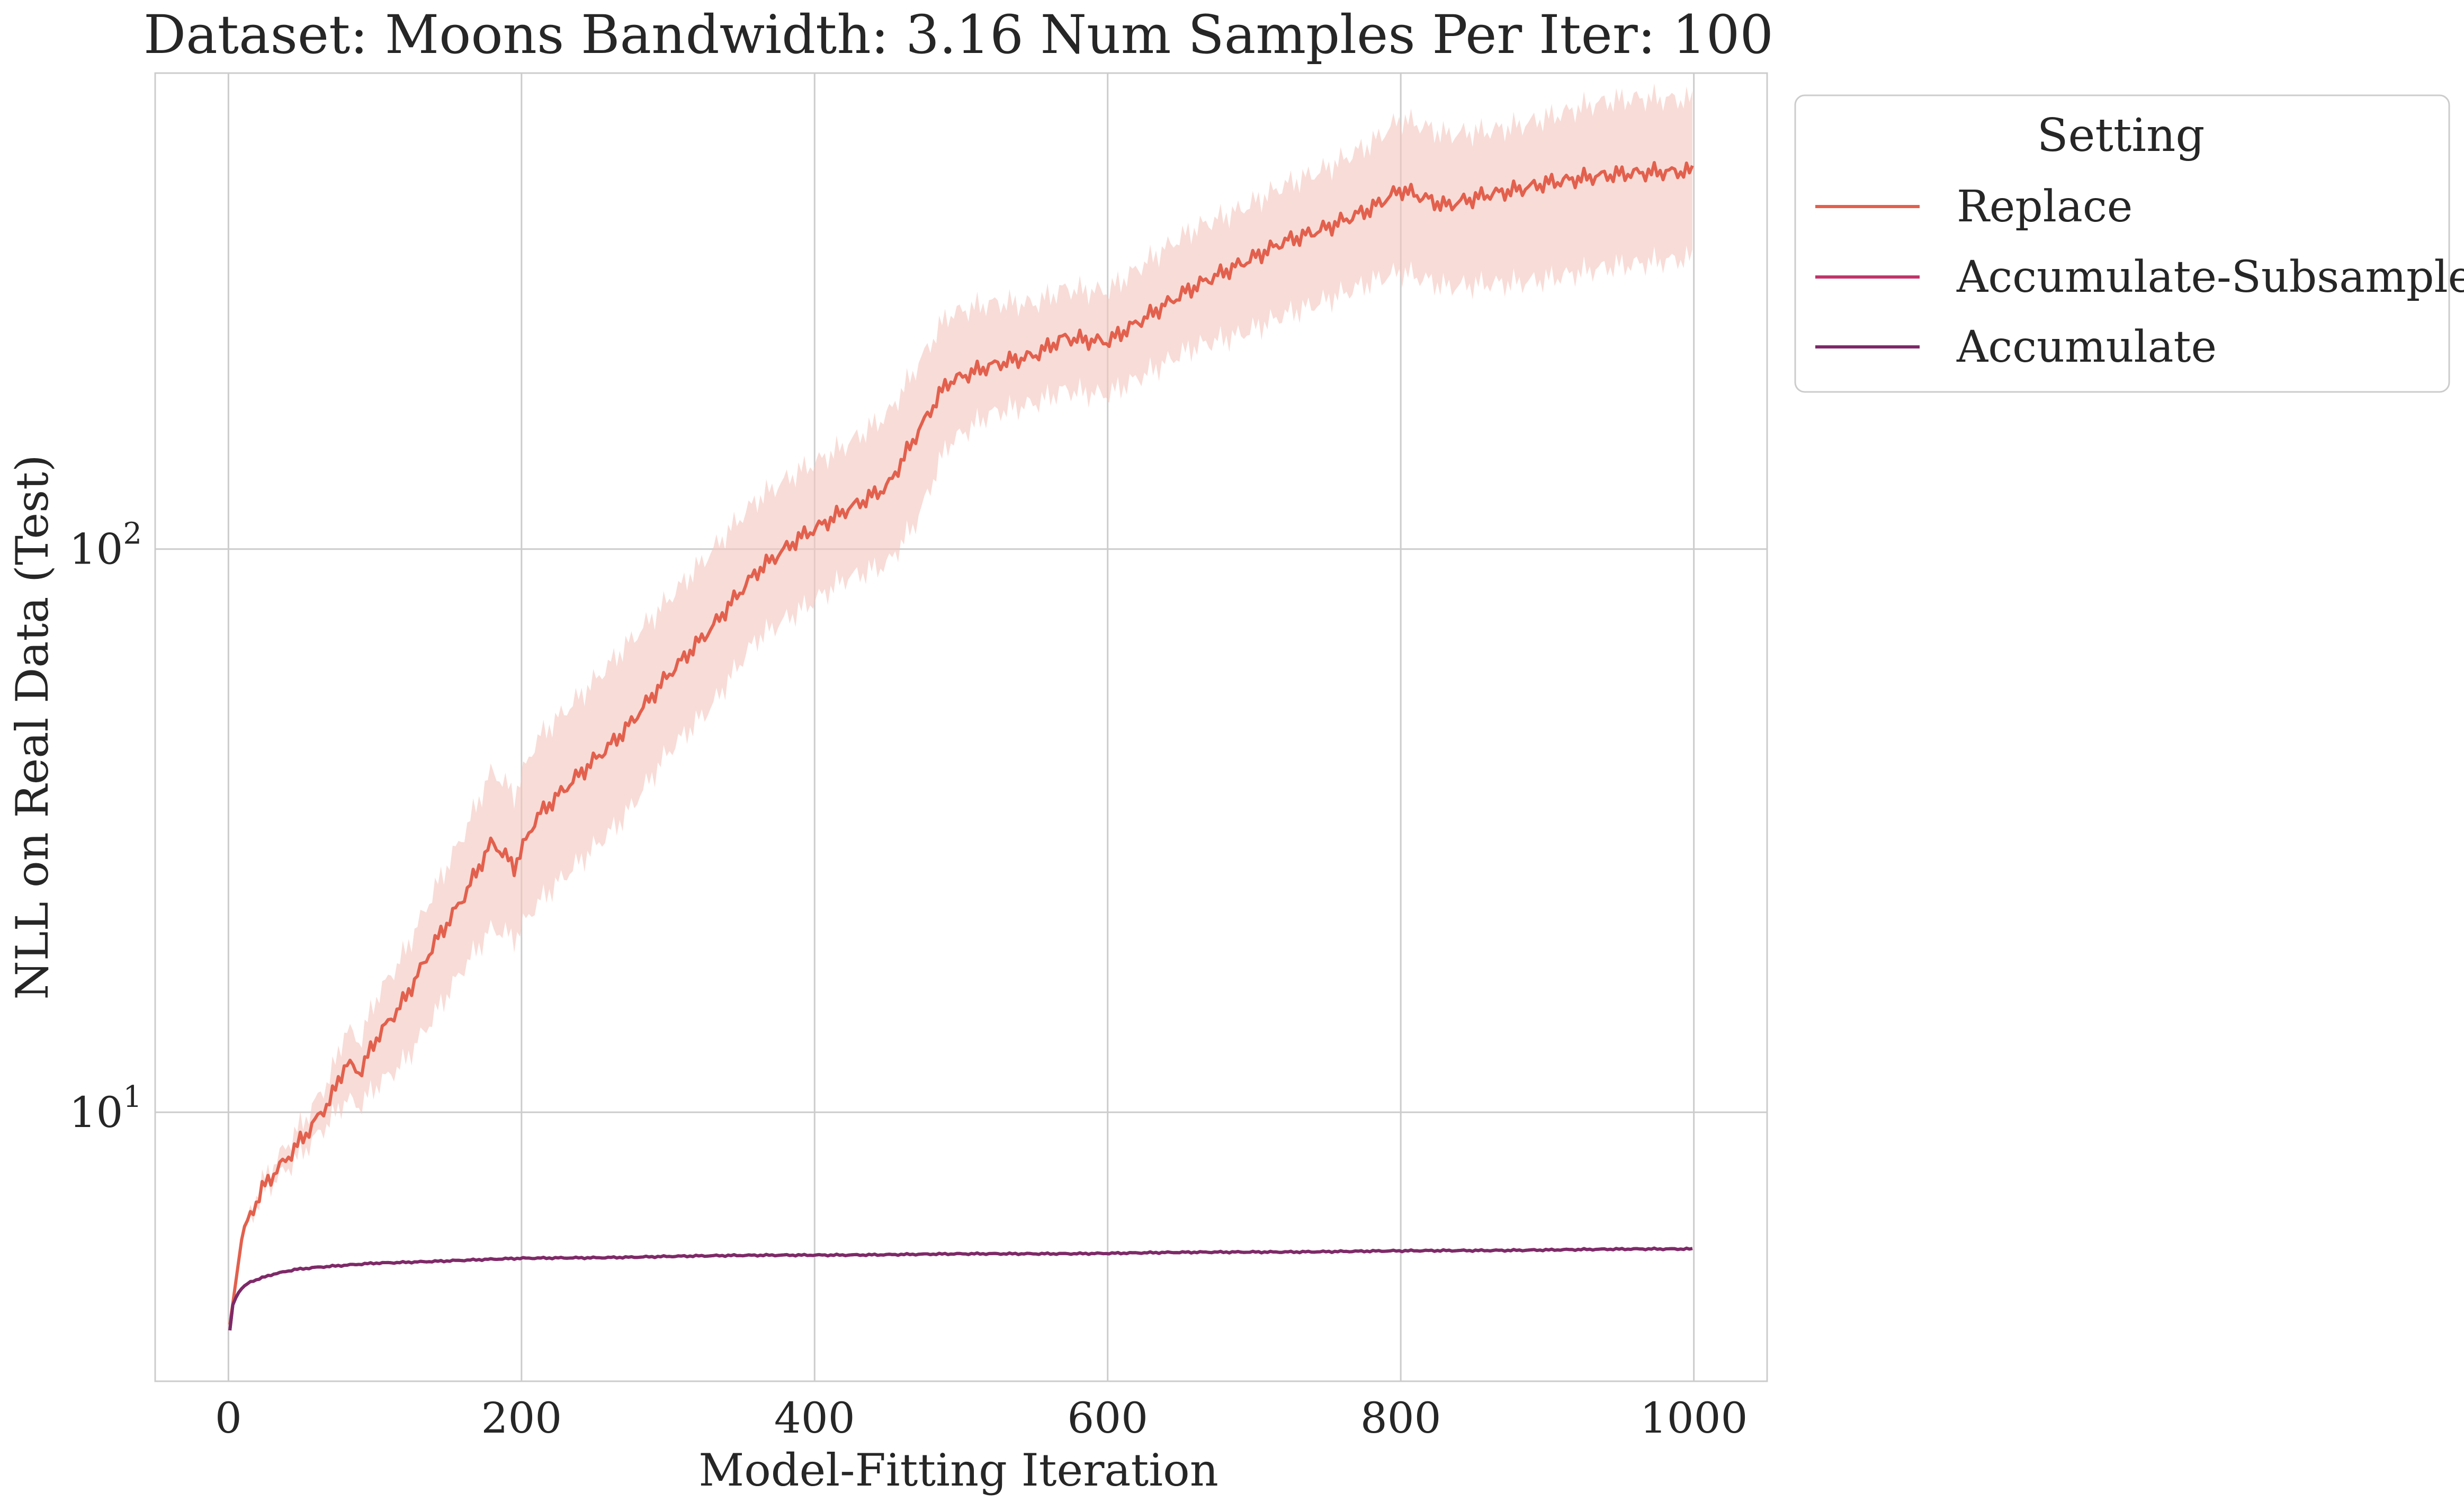 The image size is (2464, 1511). I want to click on legend-box, so click(2122, 243).